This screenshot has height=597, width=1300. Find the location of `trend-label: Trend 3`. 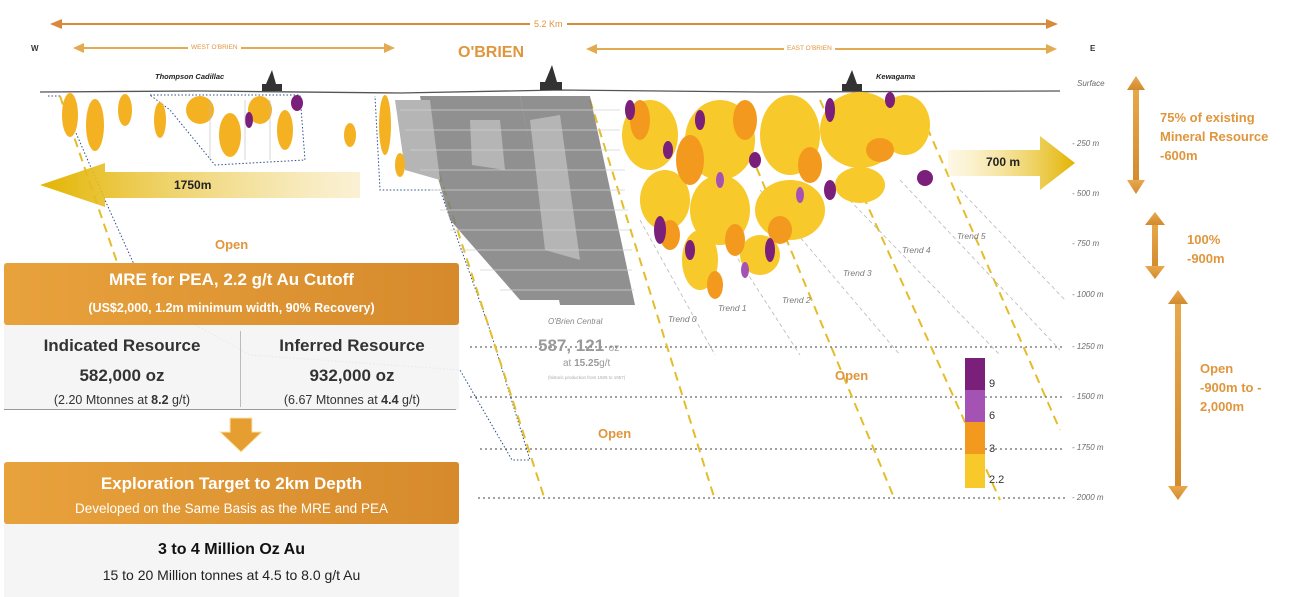

trend-label: Trend 3 is located at coordinates (857, 273).